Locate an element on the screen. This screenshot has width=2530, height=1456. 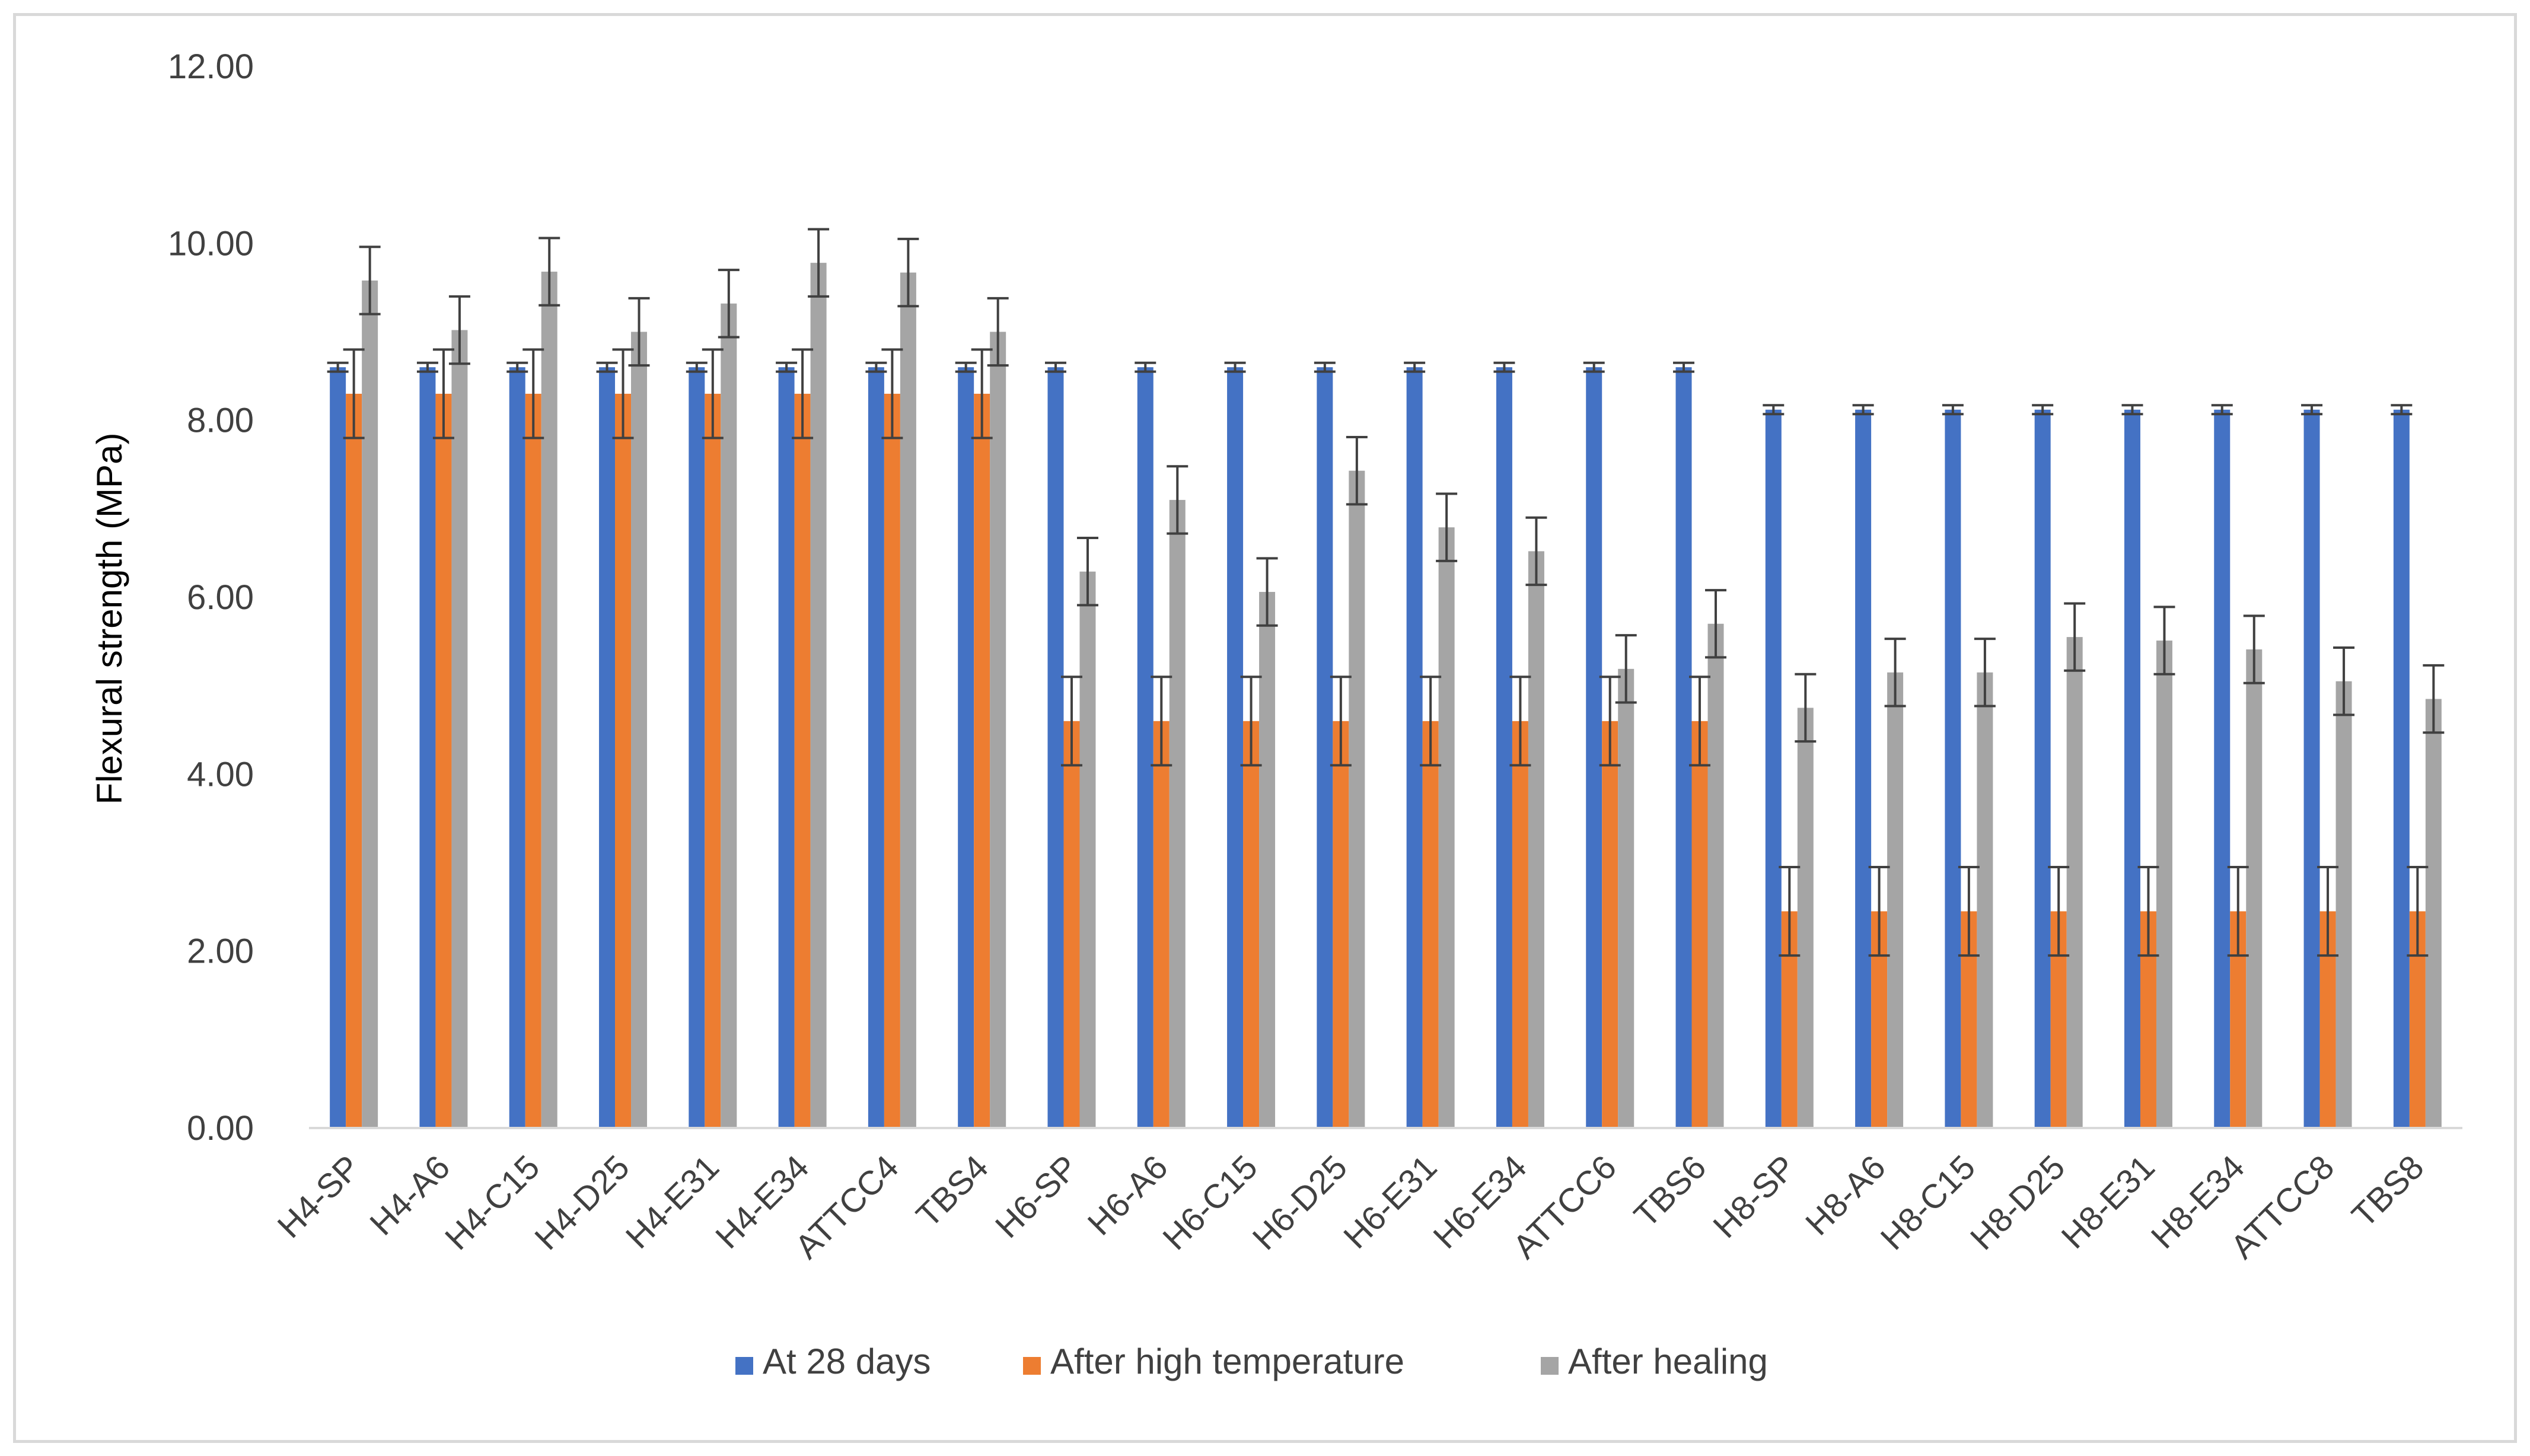
legend-label: After high temperature is located at coordinates (1227, 1361).